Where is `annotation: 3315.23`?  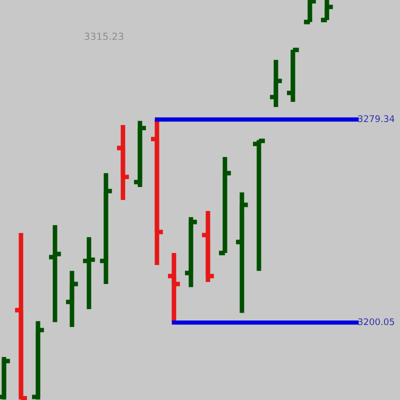
annotation: 3315.23 is located at coordinates (104, 36).